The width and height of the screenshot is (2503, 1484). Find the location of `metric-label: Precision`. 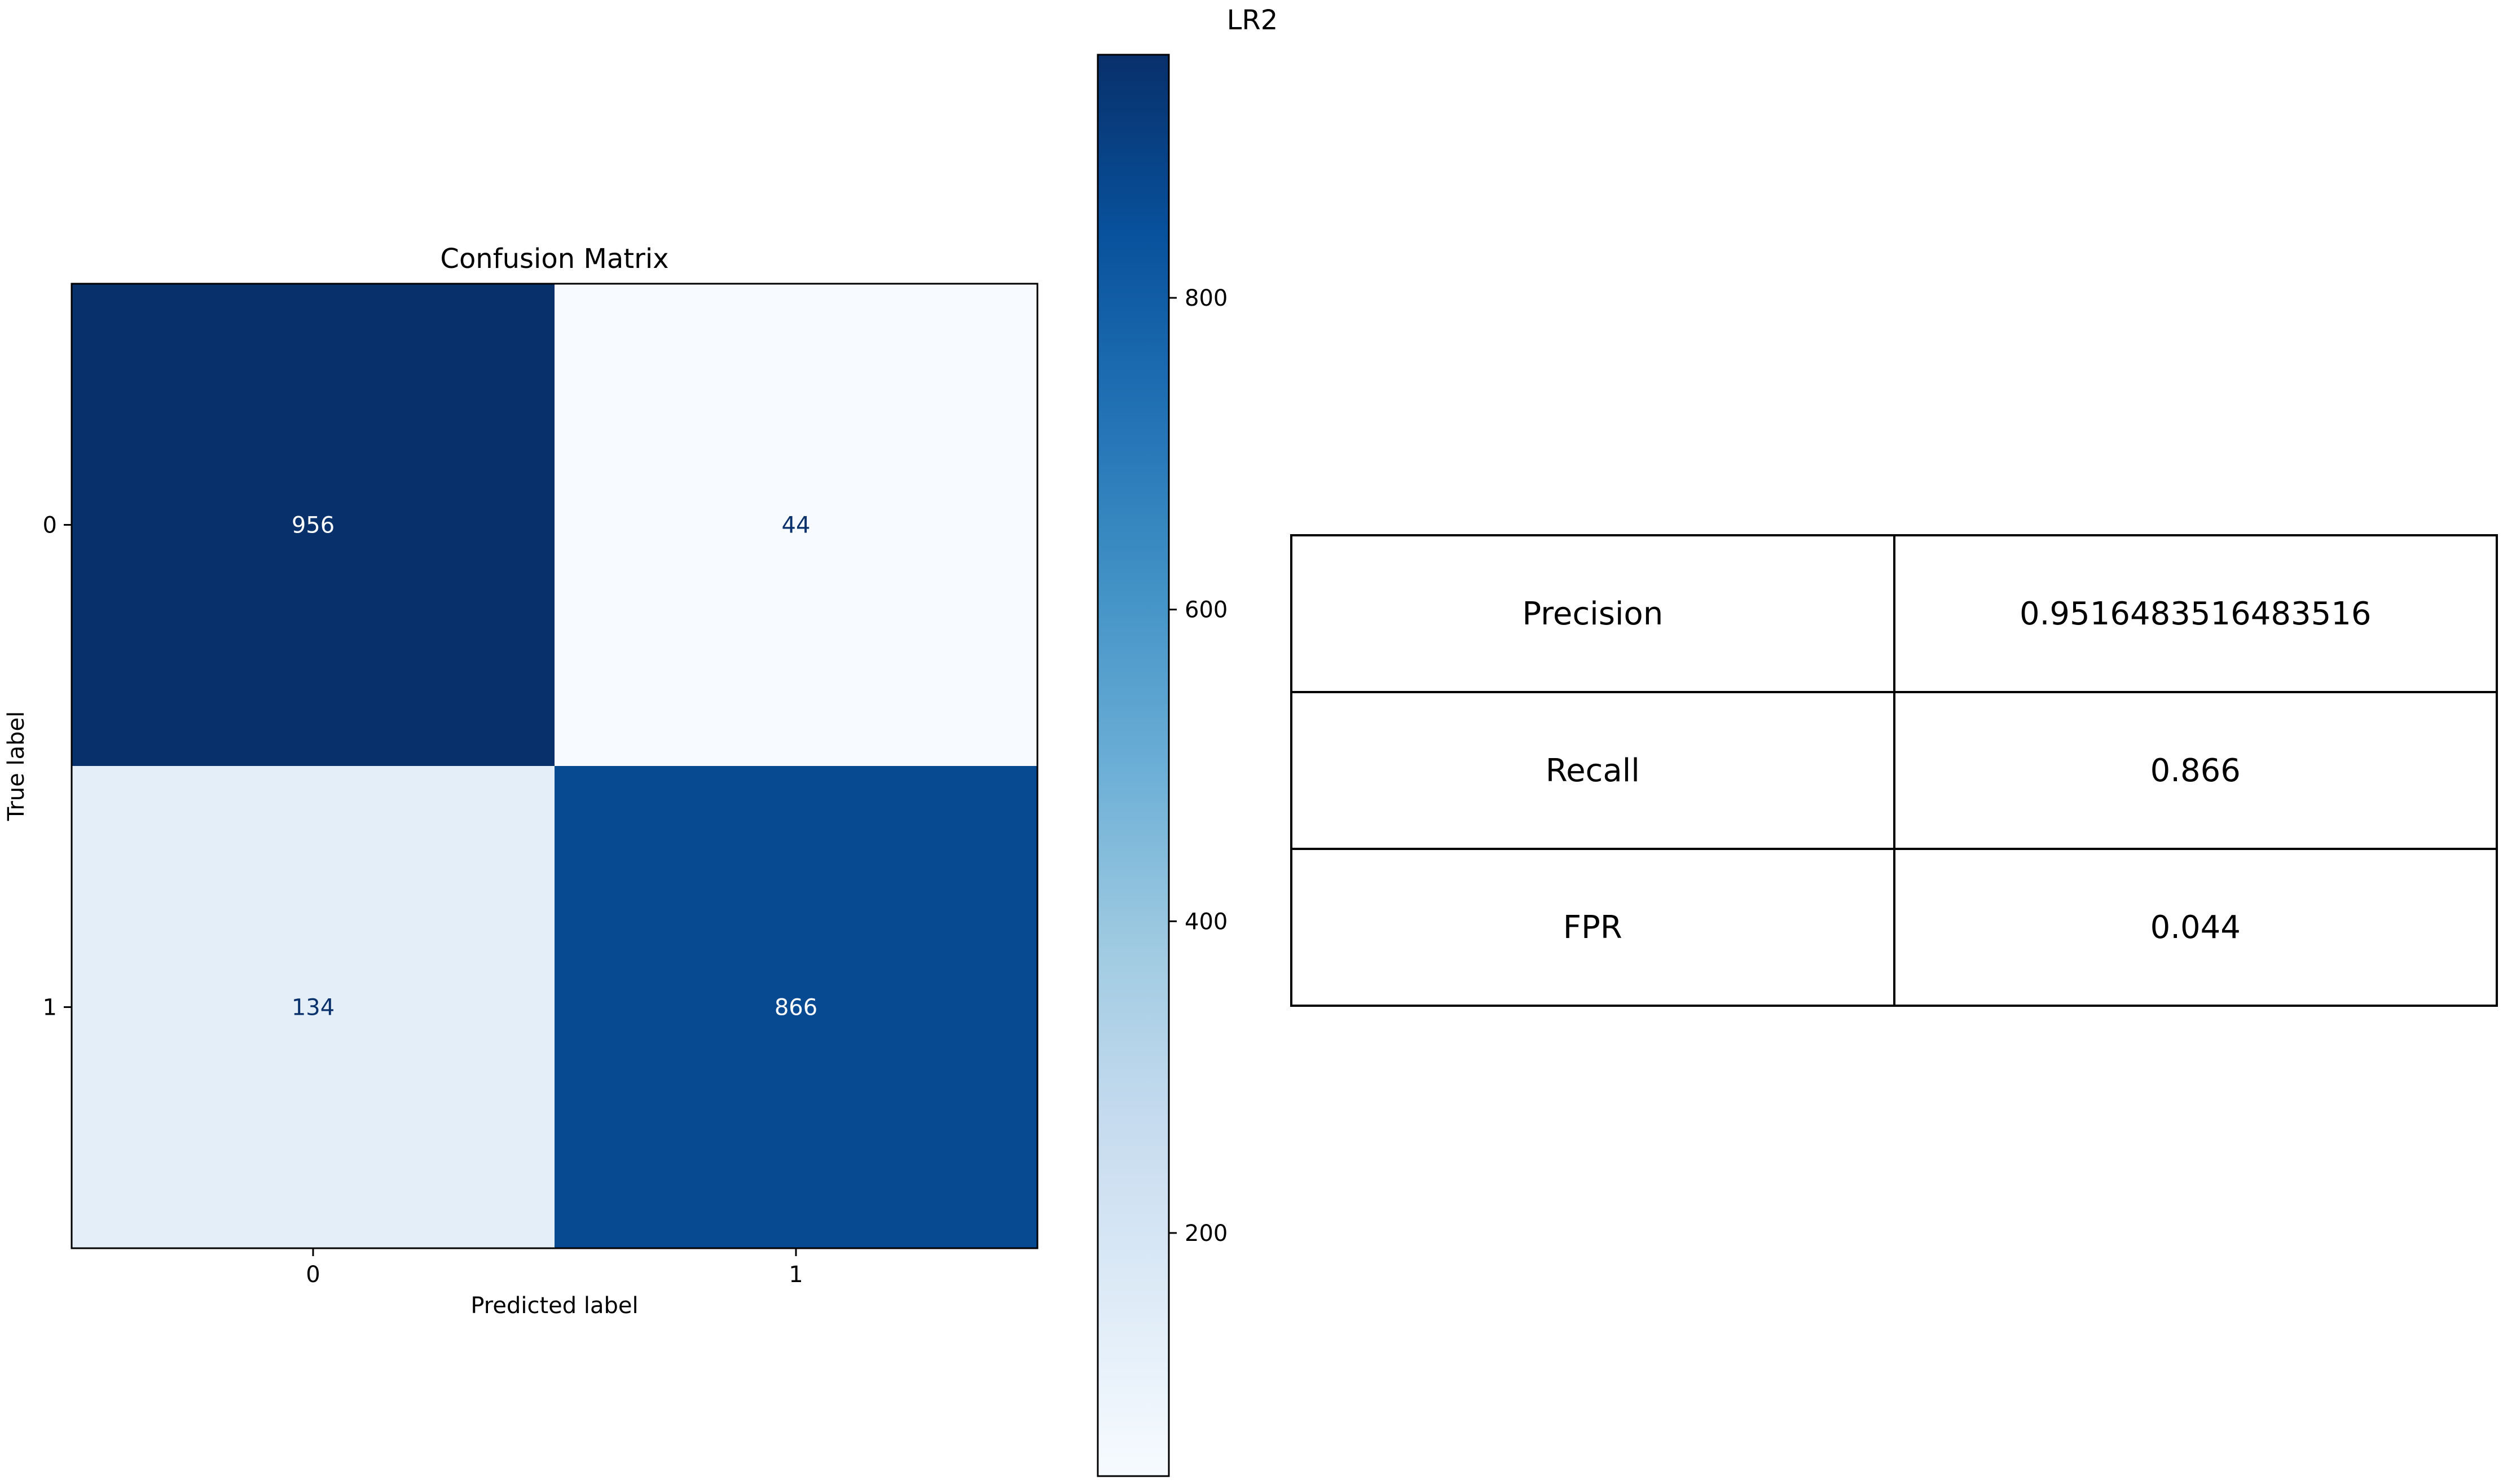

metric-label: Precision is located at coordinates (1592, 613).